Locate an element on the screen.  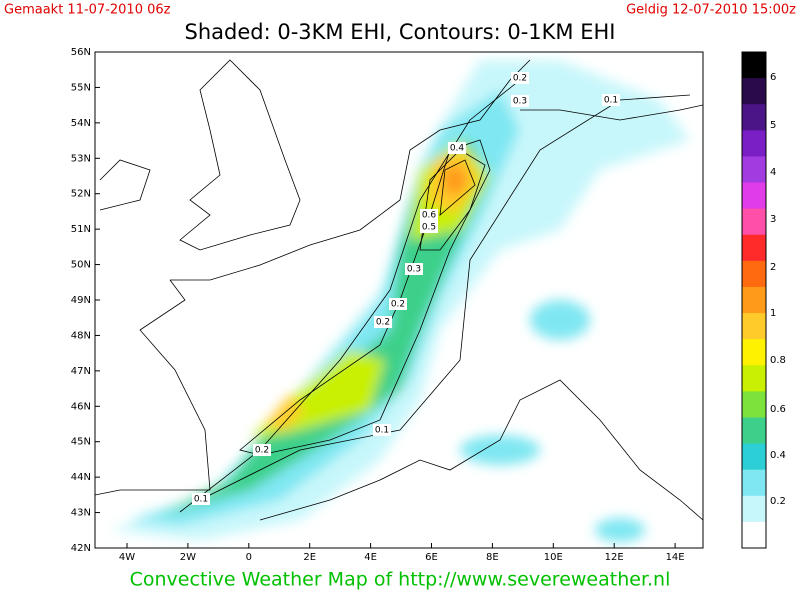
lon-label: 12E is located at coordinates (614, 557).